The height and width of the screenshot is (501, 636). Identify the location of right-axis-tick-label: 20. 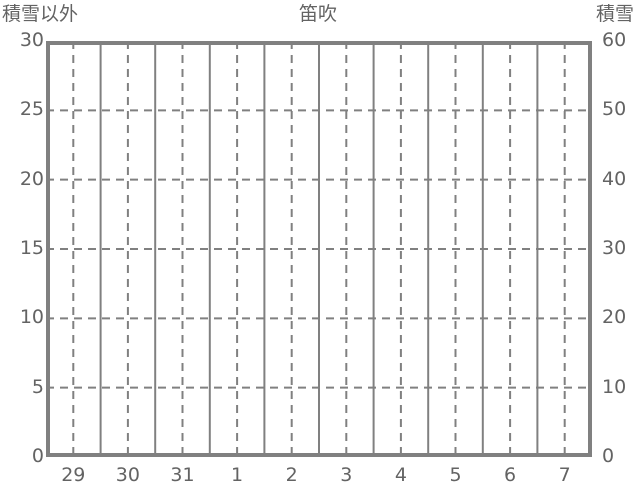
(614, 317).